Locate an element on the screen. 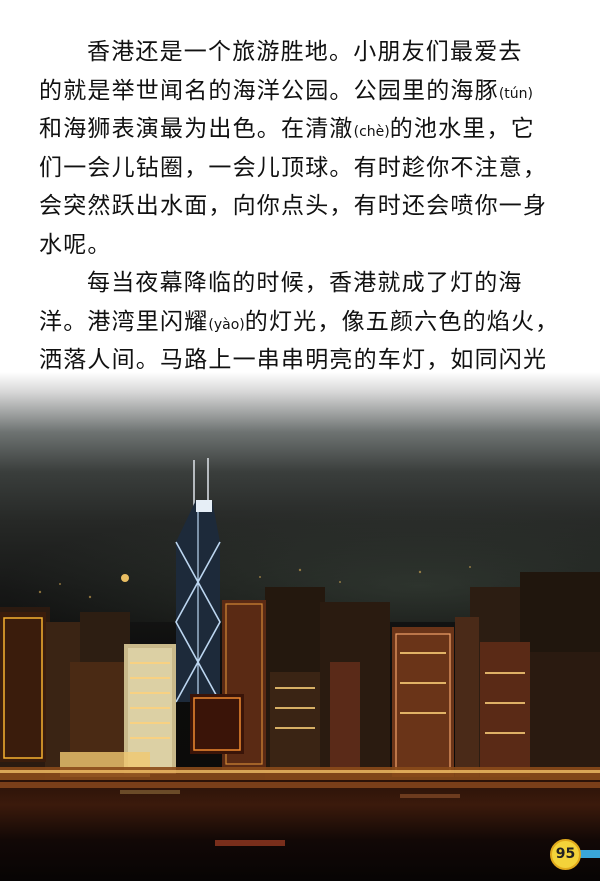 This screenshot has height=881, width=600. harbour-water is located at coordinates (300, 830).